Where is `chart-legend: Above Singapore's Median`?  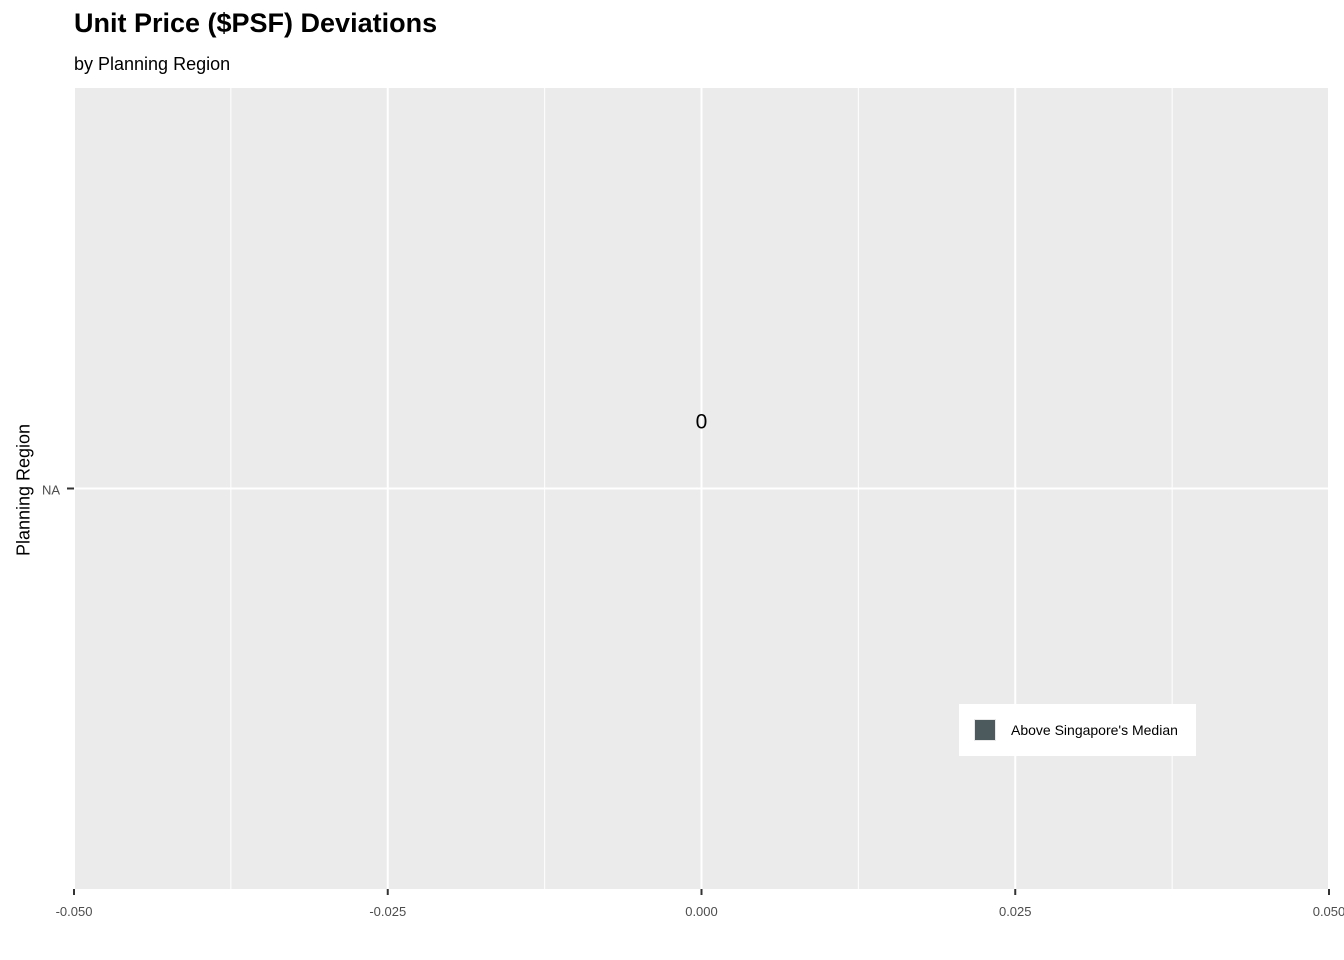 chart-legend: Above Singapore's Median is located at coordinates (1077, 730).